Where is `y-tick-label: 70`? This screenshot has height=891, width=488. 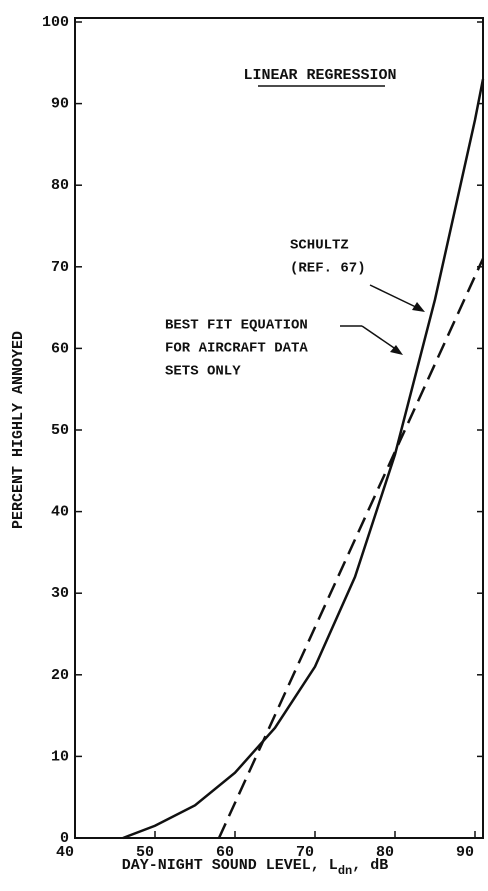 y-tick-label: 70 is located at coordinates (60, 267).